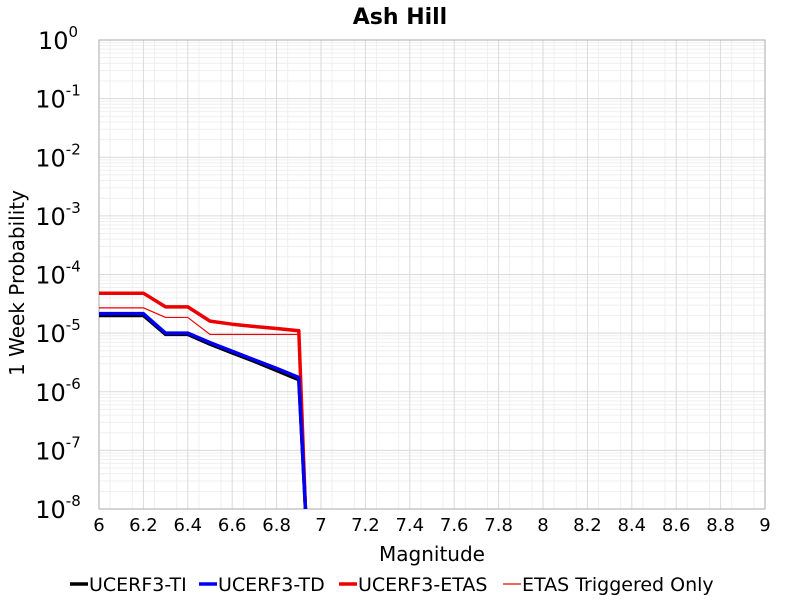 The image size is (800, 600). I want to click on series-line-etas-triggered-only, so click(203, 408).